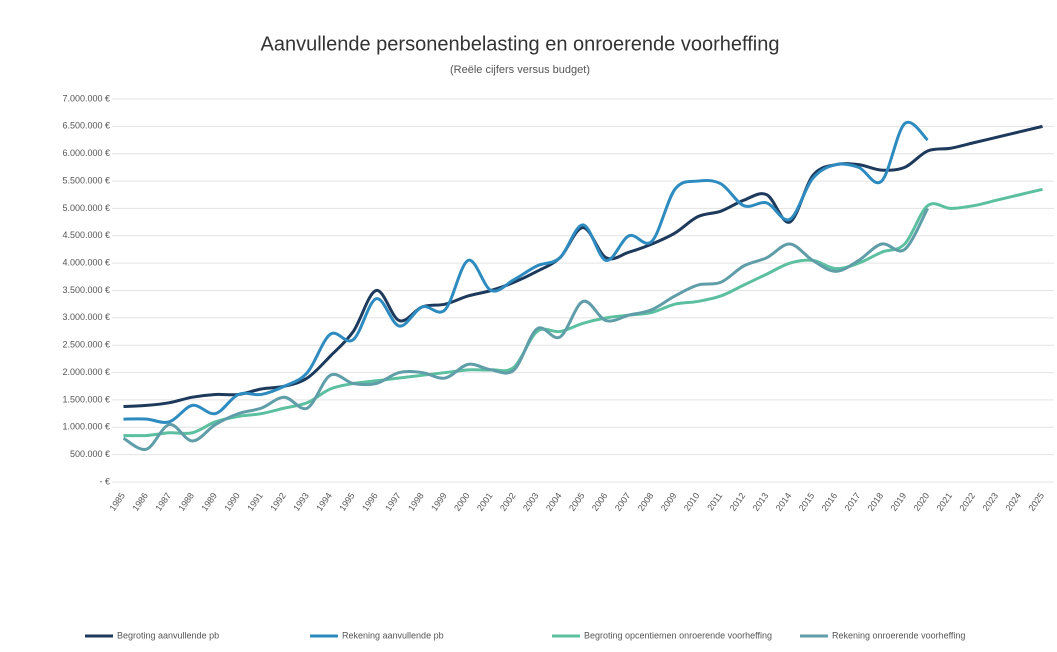  What do you see at coordinates (784, 502) in the screenshot?
I see `x-tick-label: 2014` at bounding box center [784, 502].